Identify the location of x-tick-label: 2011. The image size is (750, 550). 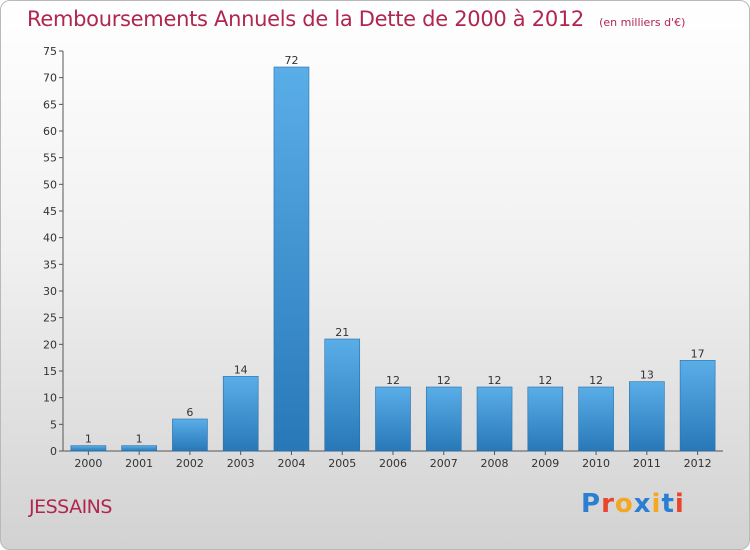
(647, 463).